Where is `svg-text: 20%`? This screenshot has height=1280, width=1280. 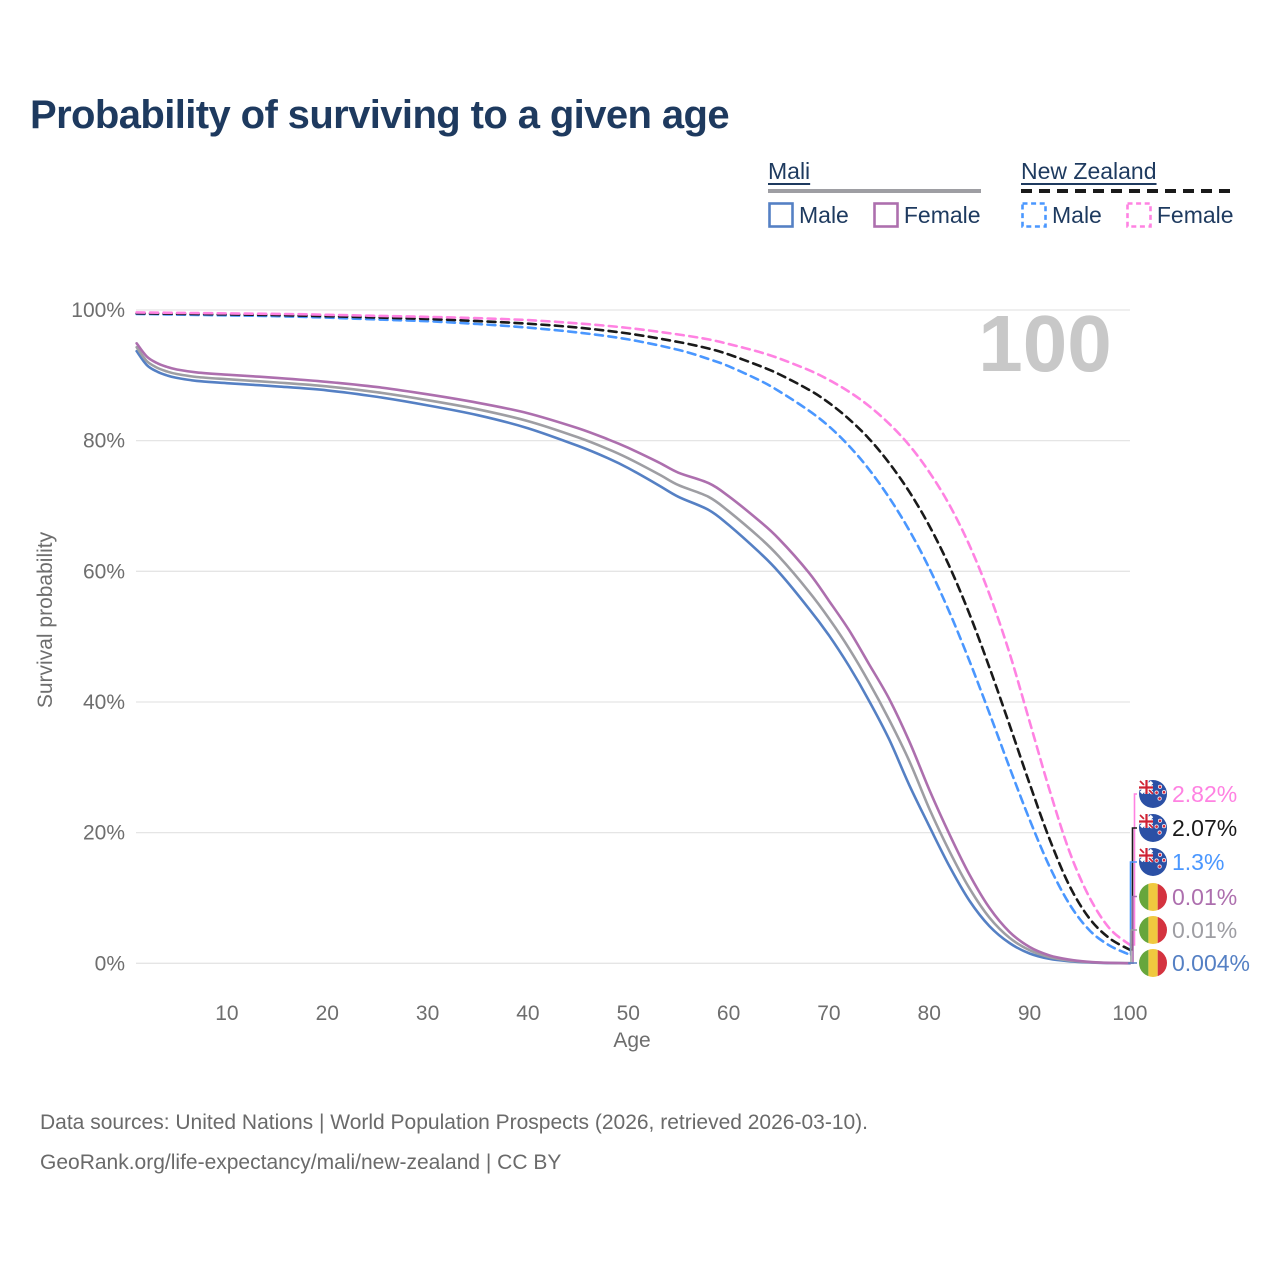 svg-text: 20% is located at coordinates (104, 833).